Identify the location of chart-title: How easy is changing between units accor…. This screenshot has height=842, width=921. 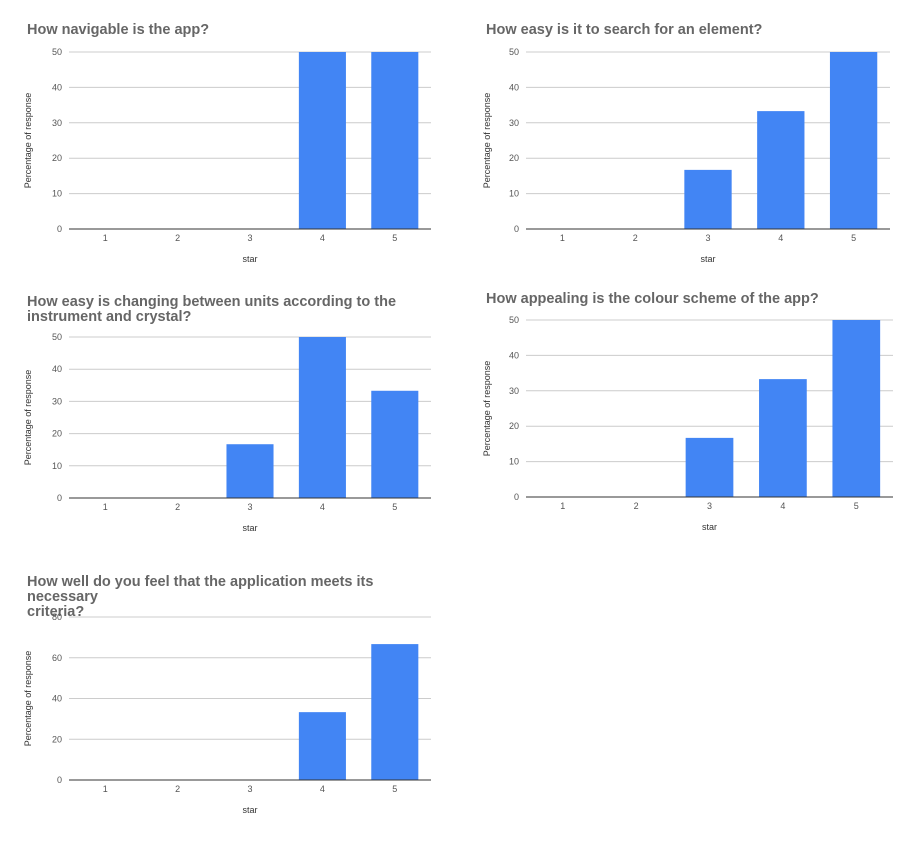
(211, 310).